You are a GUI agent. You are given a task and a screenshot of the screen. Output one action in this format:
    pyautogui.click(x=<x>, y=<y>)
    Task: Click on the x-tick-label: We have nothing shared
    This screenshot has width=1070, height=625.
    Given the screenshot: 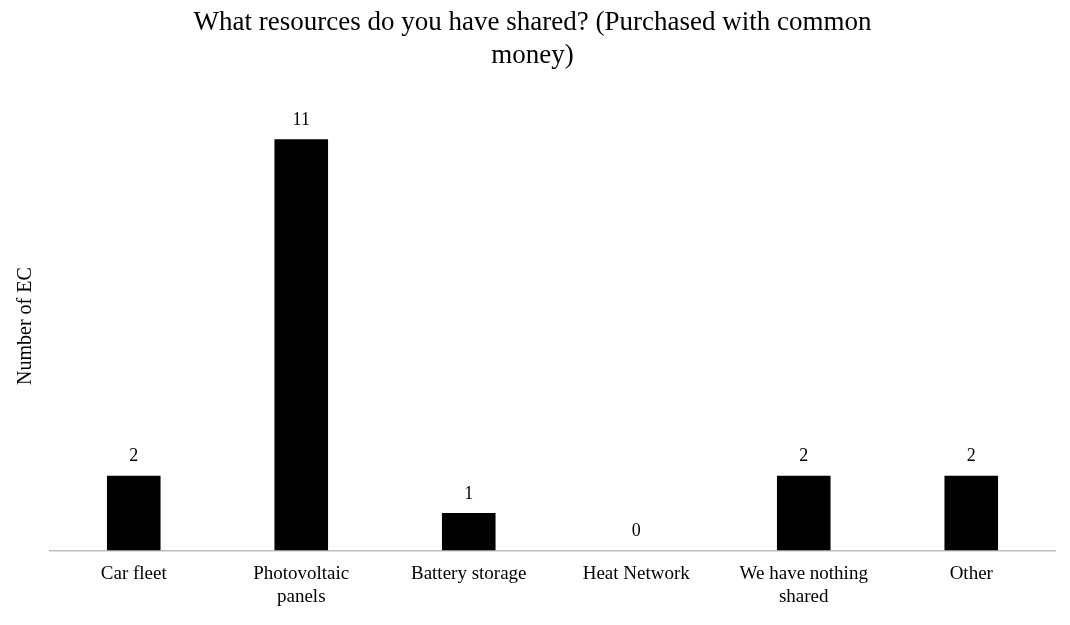 What is the action you would take?
    pyautogui.click(x=804, y=583)
    